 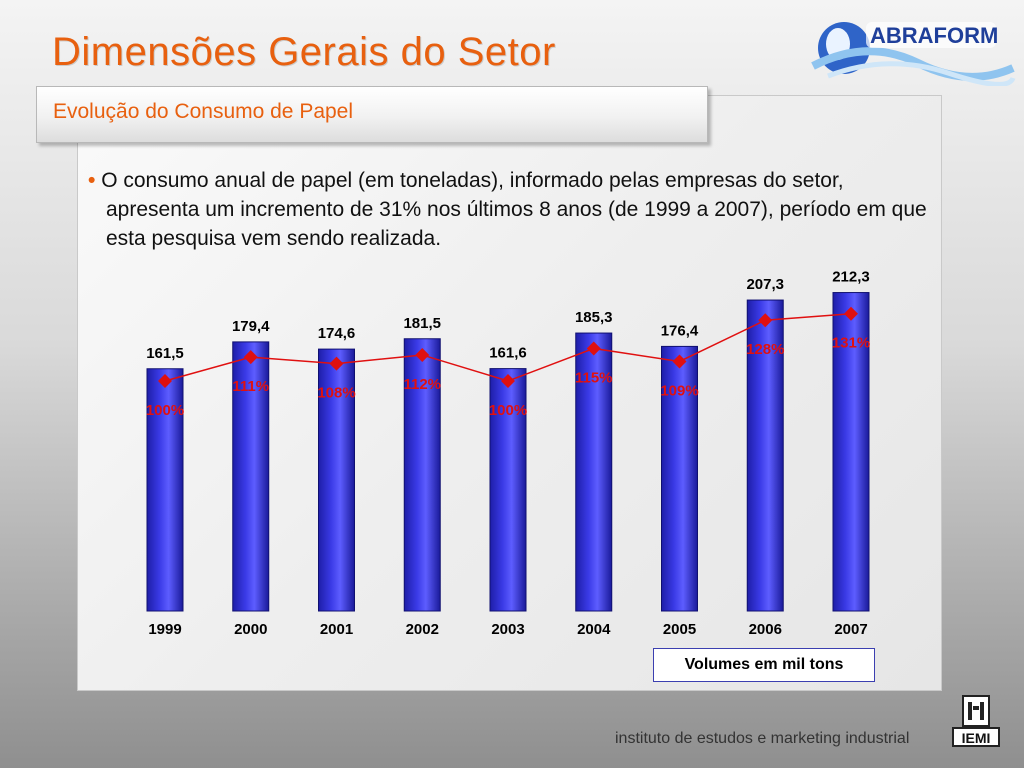 What do you see at coordinates (422, 629) in the screenshot?
I see `category-label-2002: 2002` at bounding box center [422, 629].